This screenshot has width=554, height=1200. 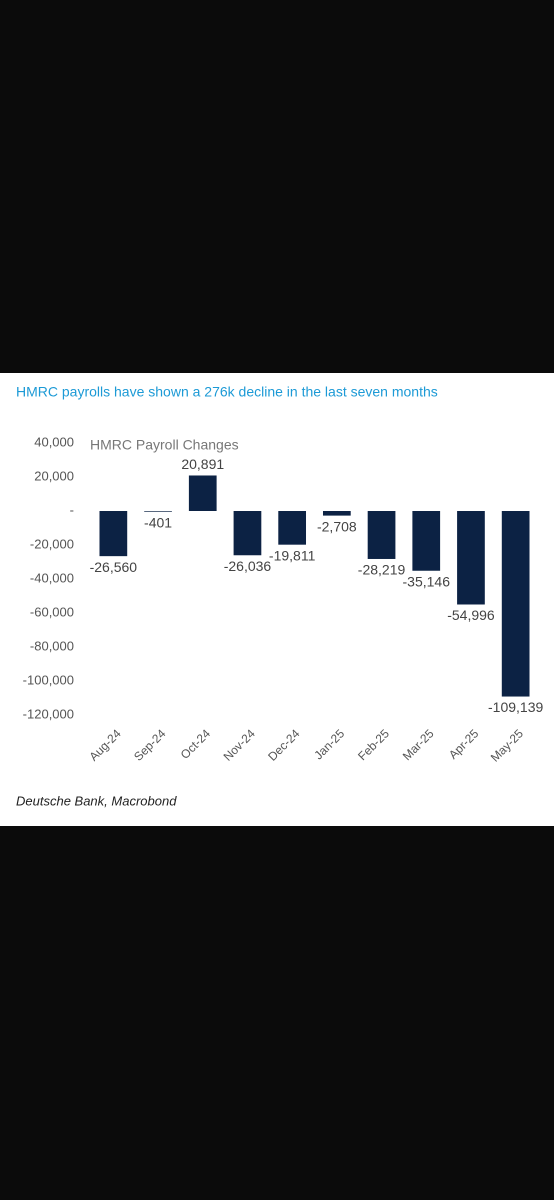 I want to click on data-label: -28,219, so click(x=382, y=570).